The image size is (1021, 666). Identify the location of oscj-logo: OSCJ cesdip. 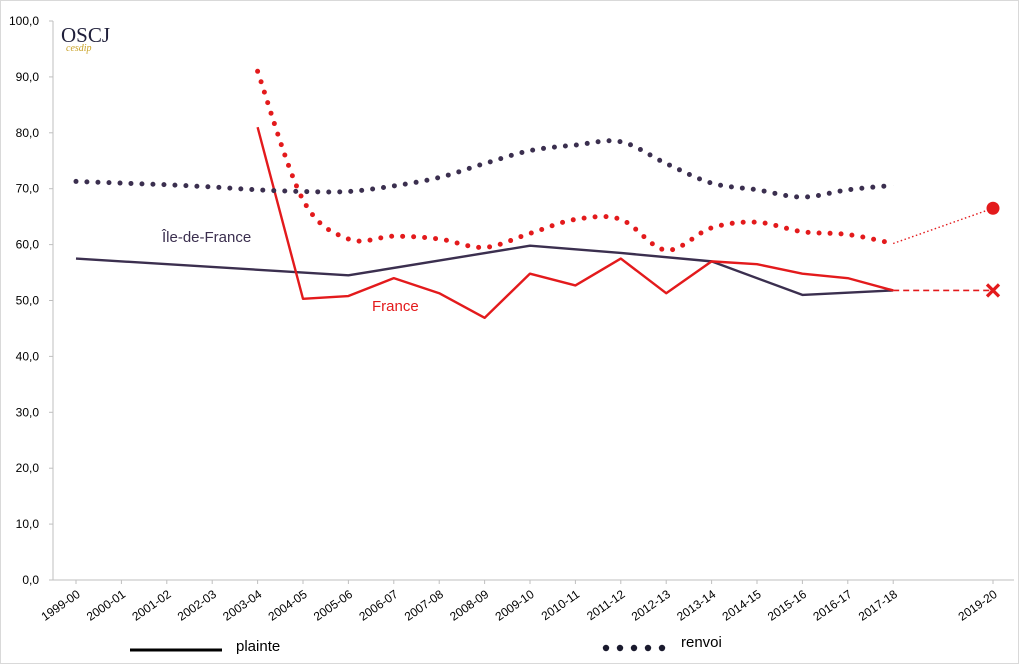
(85, 38).